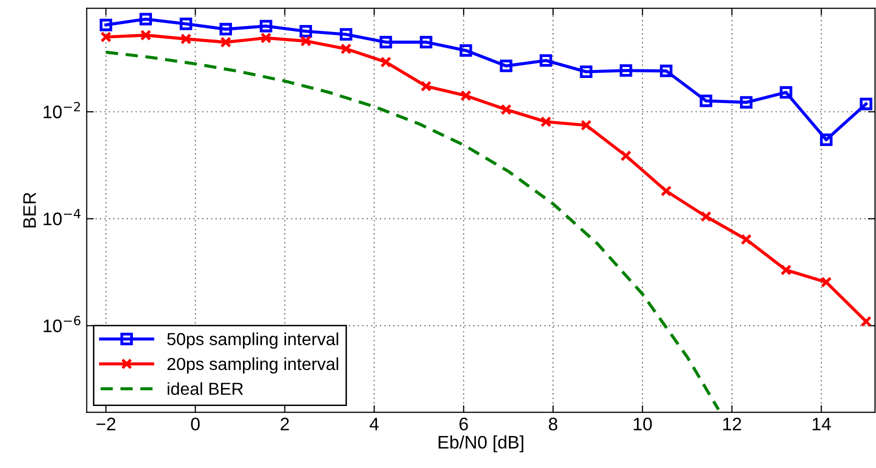 This screenshot has width=876, height=468. What do you see at coordinates (195, 424) in the screenshot?
I see `x-tick-label: 0` at bounding box center [195, 424].